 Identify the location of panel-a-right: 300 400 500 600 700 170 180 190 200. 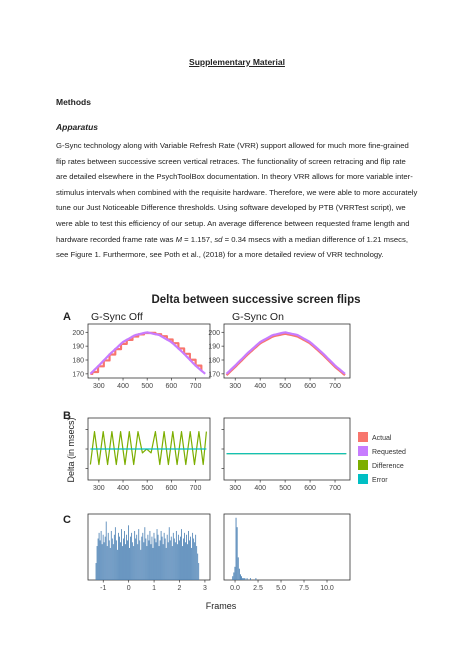
(279, 356).